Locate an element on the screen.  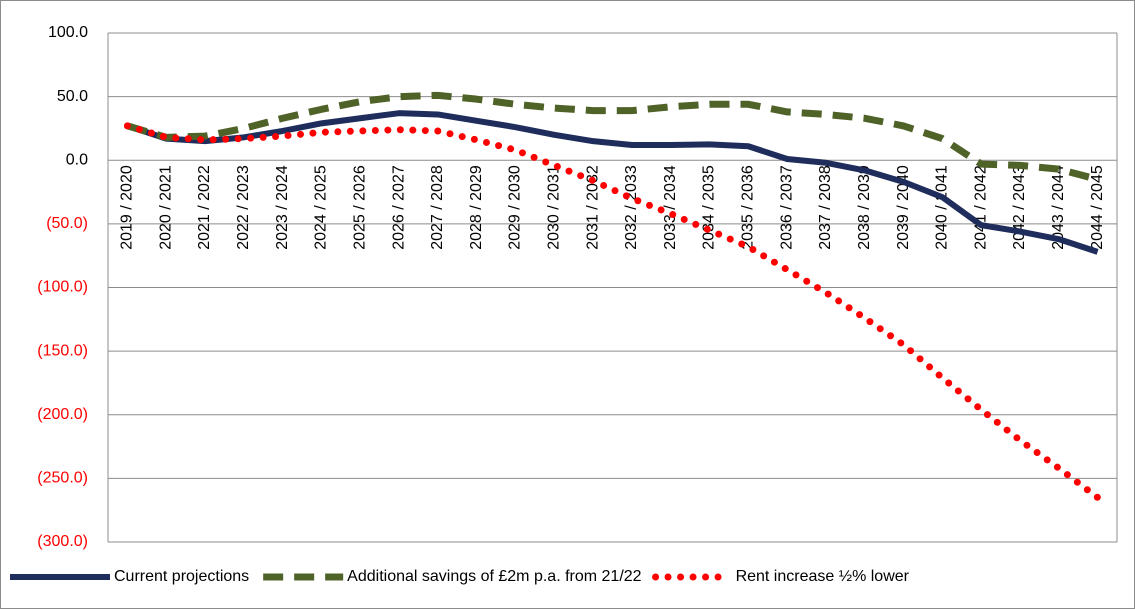
y-tick-label: 100.0 is located at coordinates (68, 32).